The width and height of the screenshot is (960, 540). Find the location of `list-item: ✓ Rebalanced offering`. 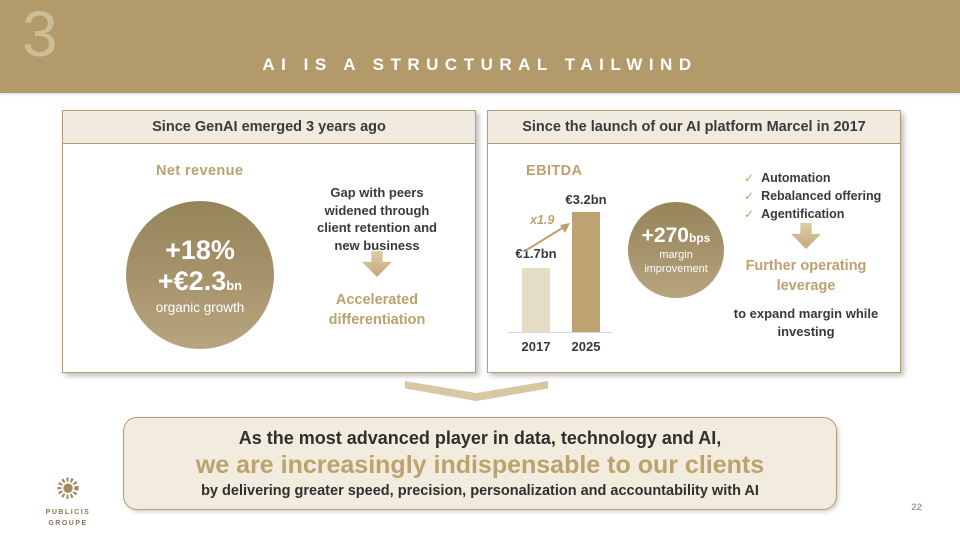

list-item: ✓ Rebalanced offering is located at coordinates (813, 196).